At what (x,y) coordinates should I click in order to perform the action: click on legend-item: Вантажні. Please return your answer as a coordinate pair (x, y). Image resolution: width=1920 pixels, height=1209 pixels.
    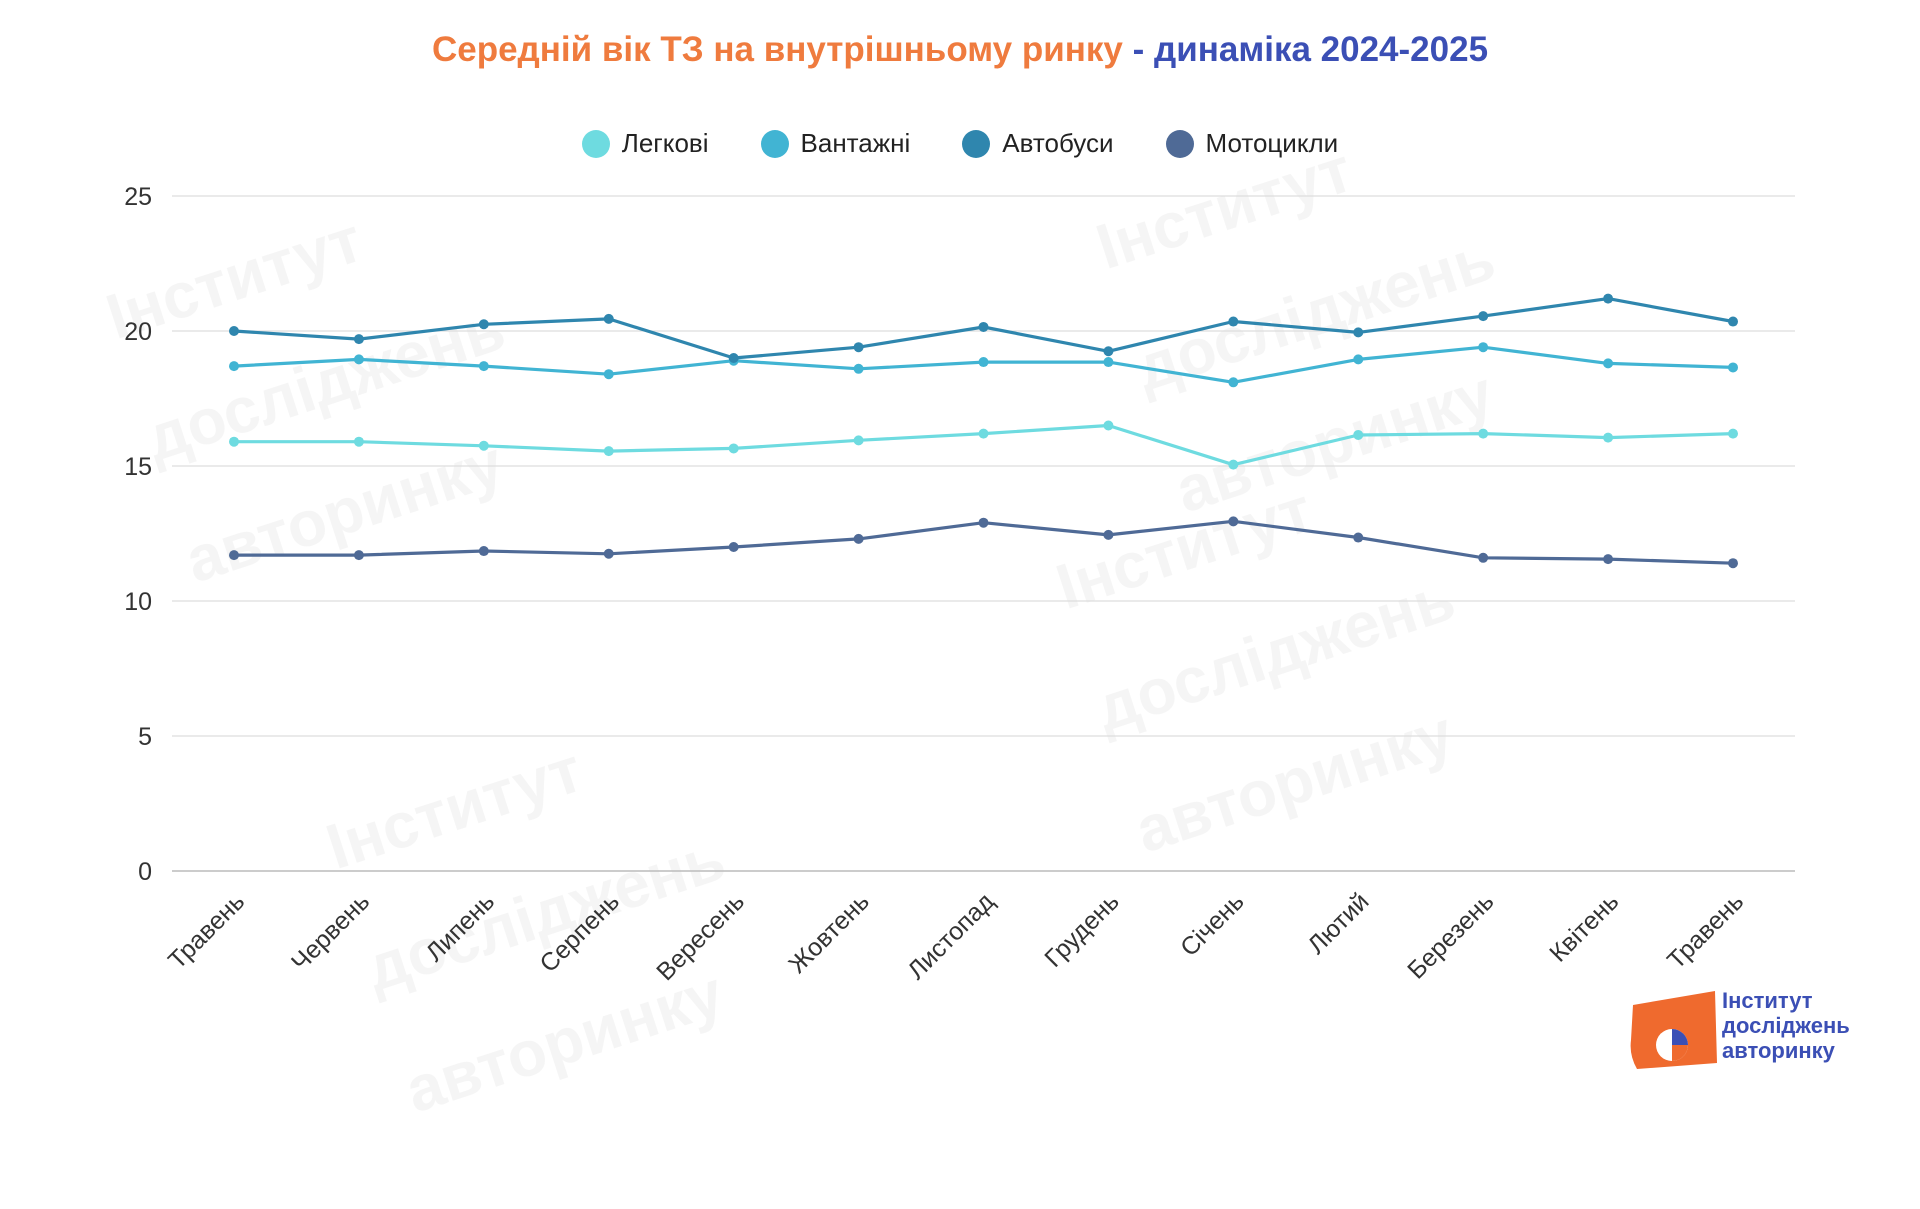
    Looking at the image, I should click on (835, 143).